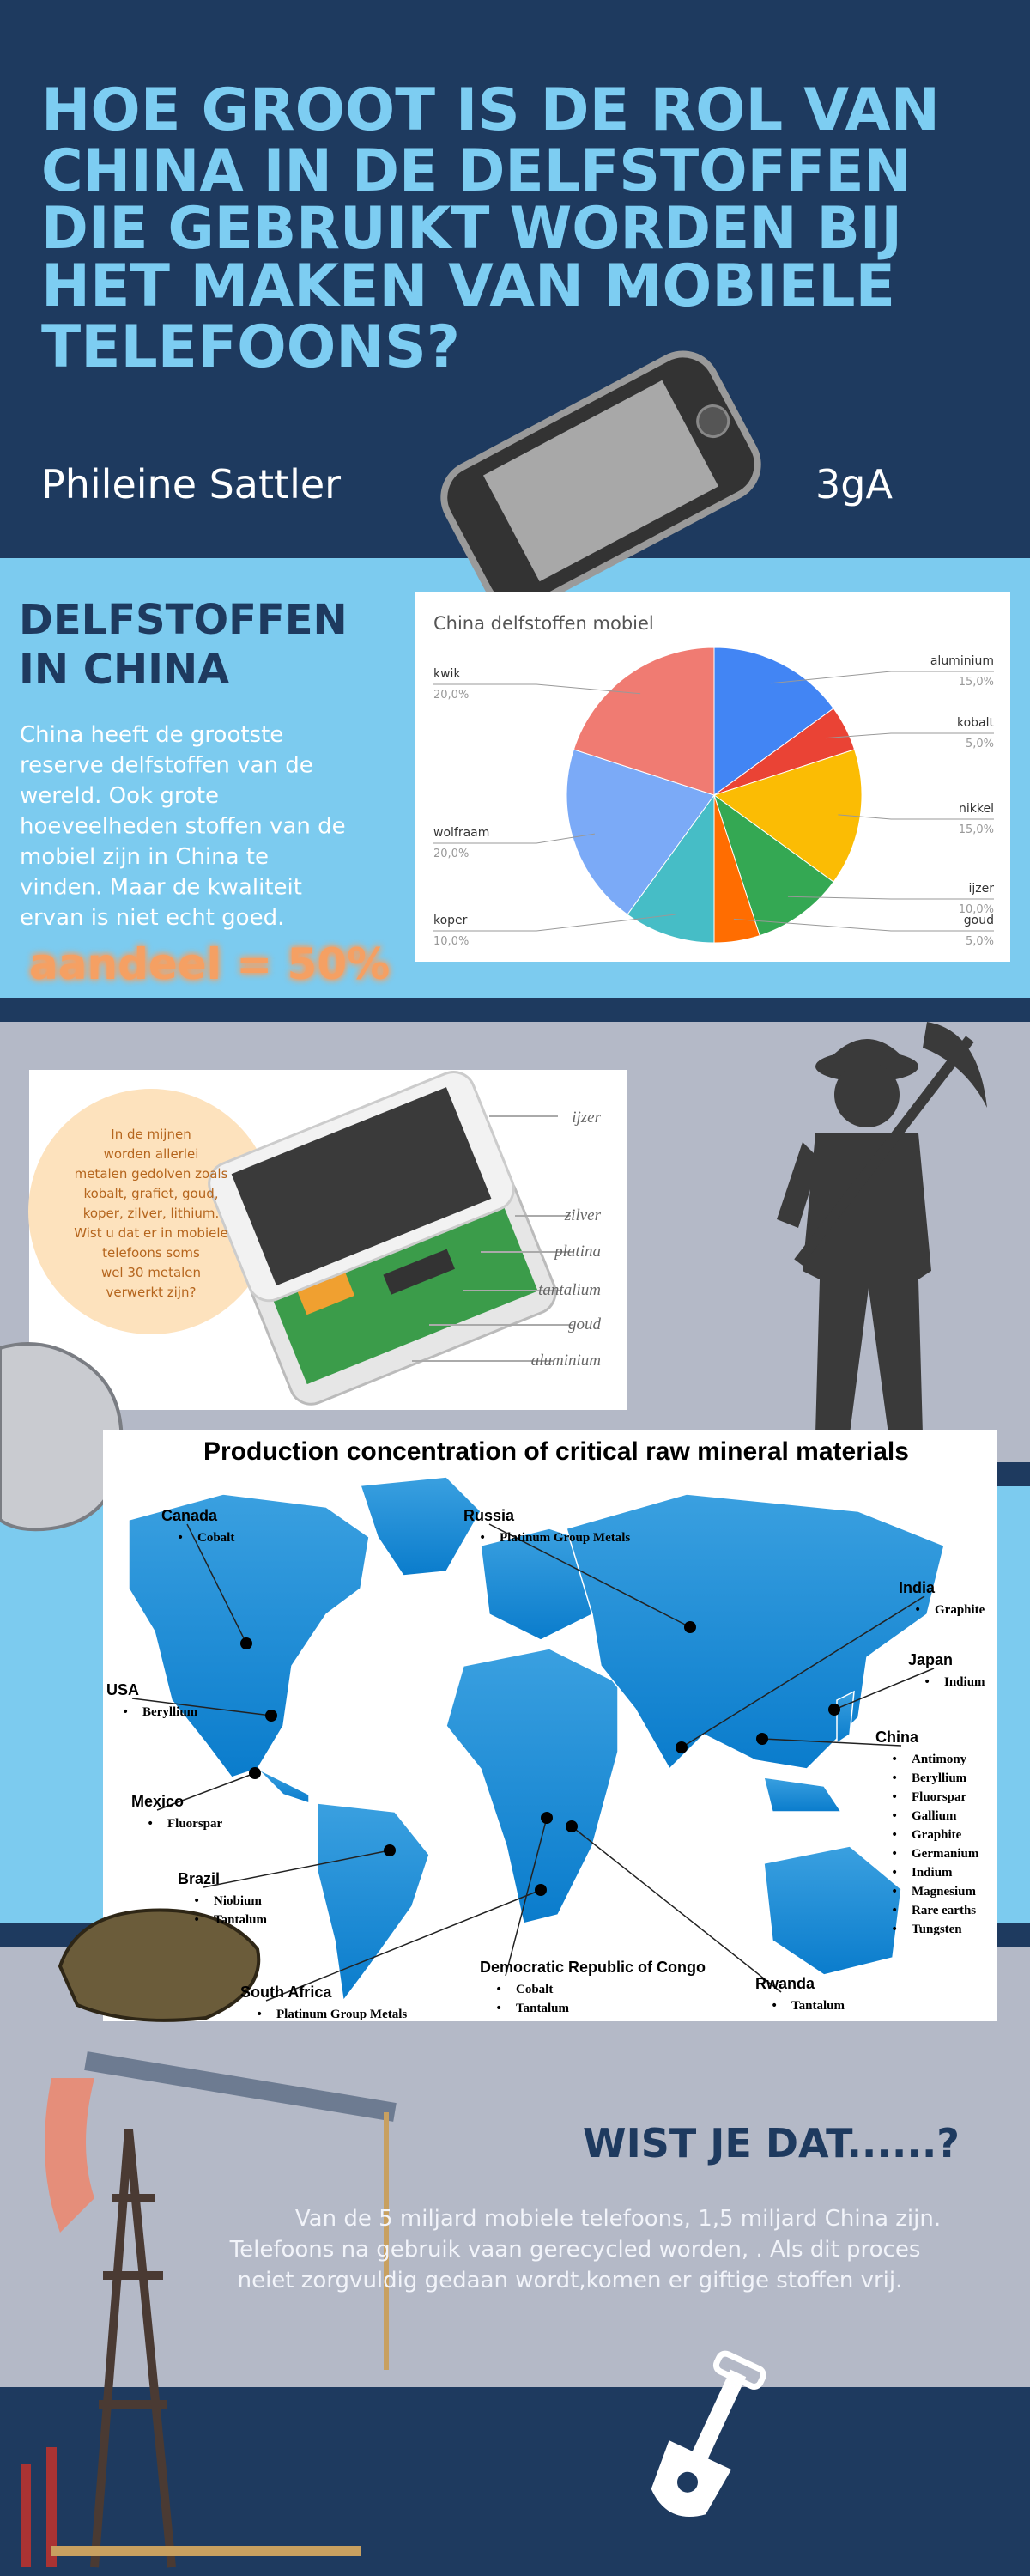 The height and width of the screenshot is (2576, 1030). What do you see at coordinates (490, 110) in the screenshot?
I see `title-line: HOE GROOT IS DE ROL VAN` at bounding box center [490, 110].